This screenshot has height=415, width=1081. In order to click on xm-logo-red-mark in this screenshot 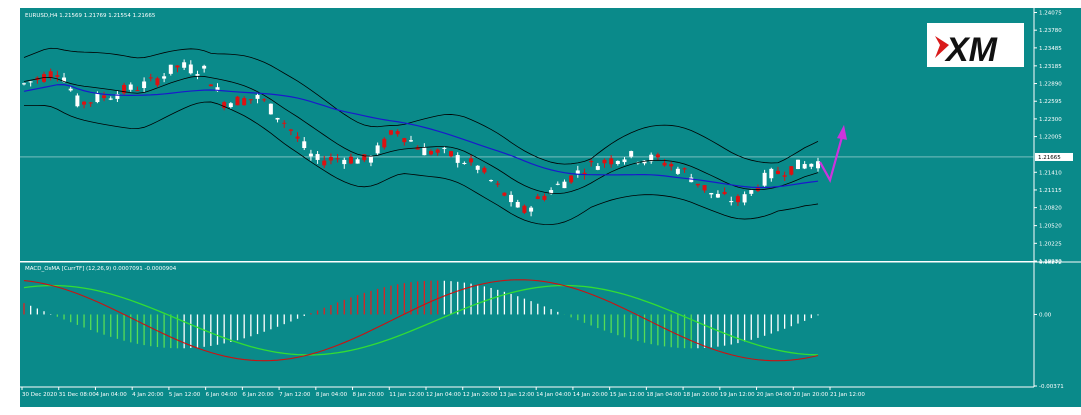, I will do `click(942, 47)`.